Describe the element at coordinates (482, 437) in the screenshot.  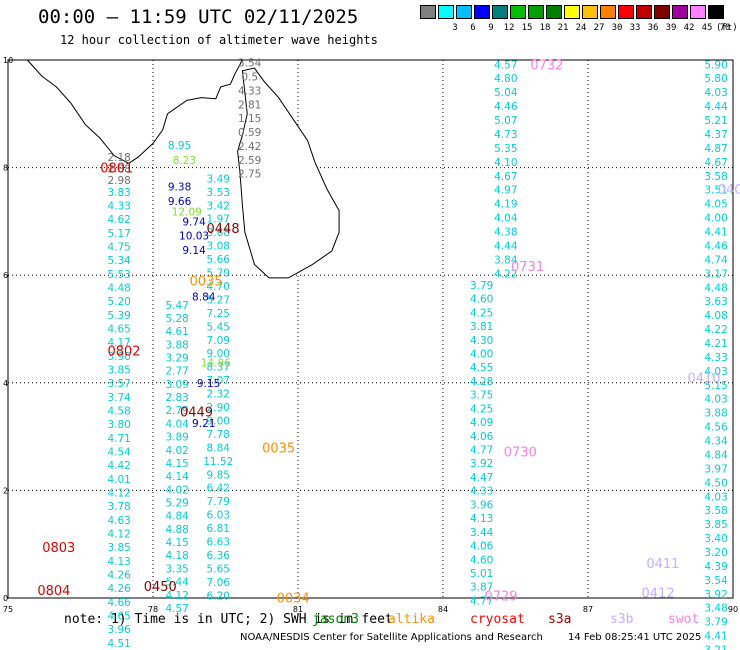
I see `wave-height-value: 4.06` at that location.